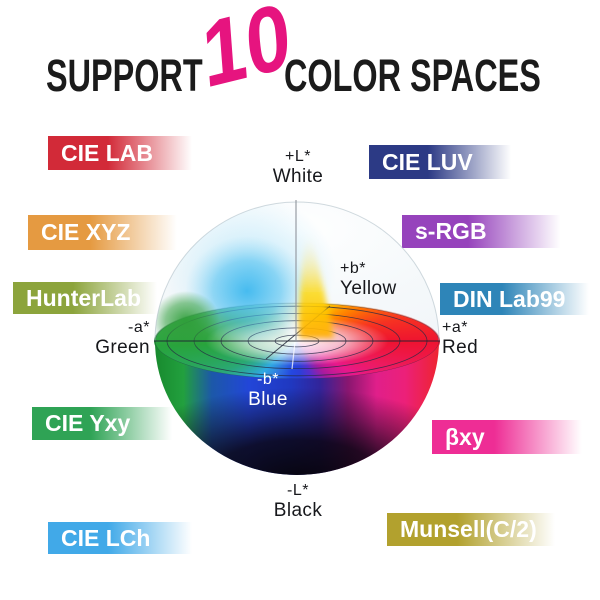 The height and width of the screenshot is (600, 600). What do you see at coordinates (465, 437) in the screenshot?
I see `bar-label-bxy: βxy` at bounding box center [465, 437].